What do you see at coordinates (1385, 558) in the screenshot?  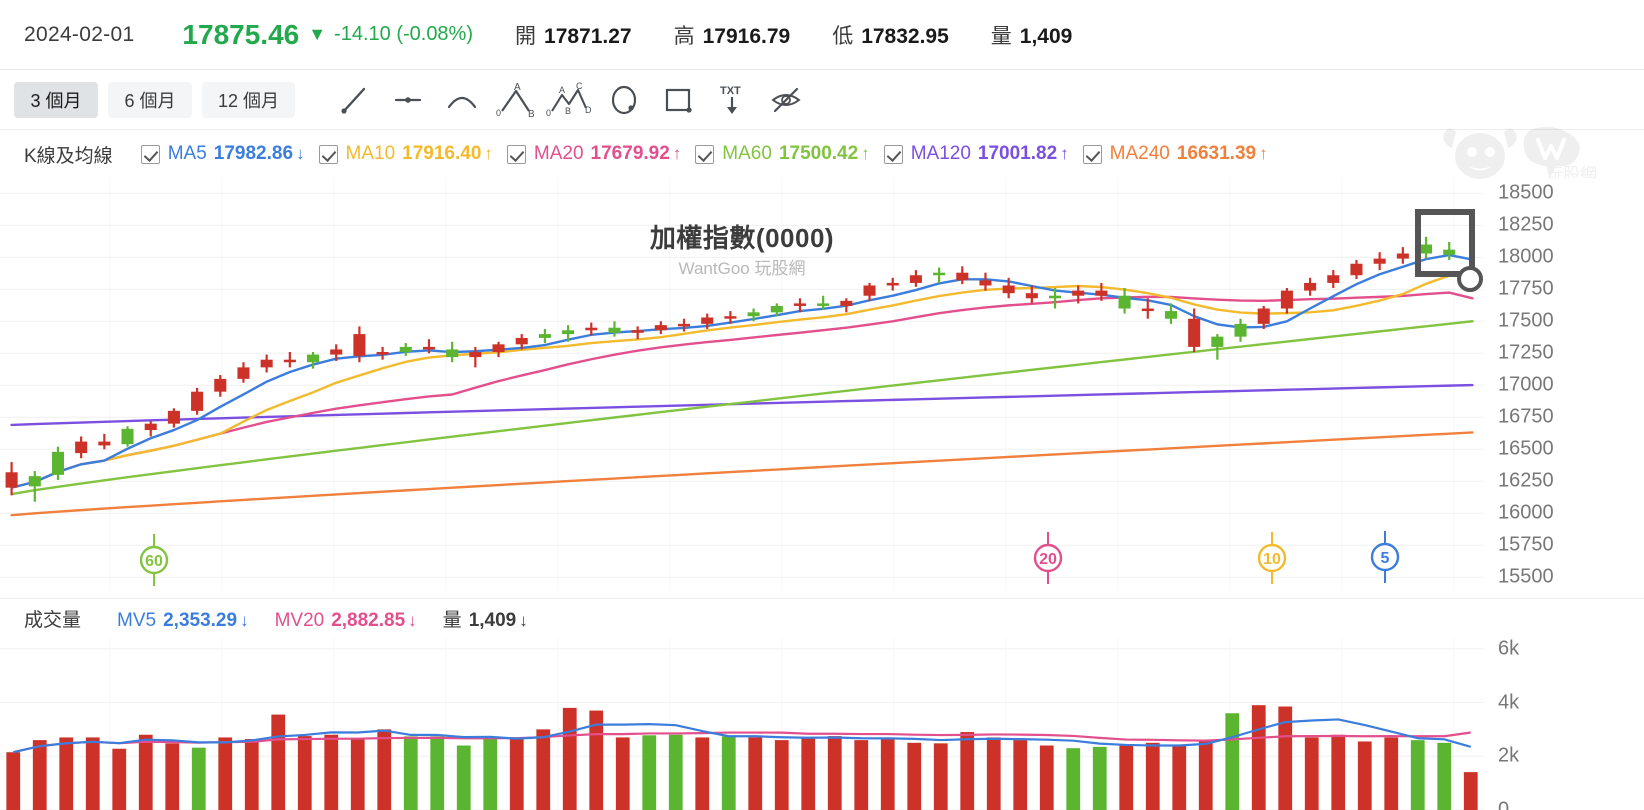 I see `ma-marker-5: 5` at bounding box center [1385, 558].